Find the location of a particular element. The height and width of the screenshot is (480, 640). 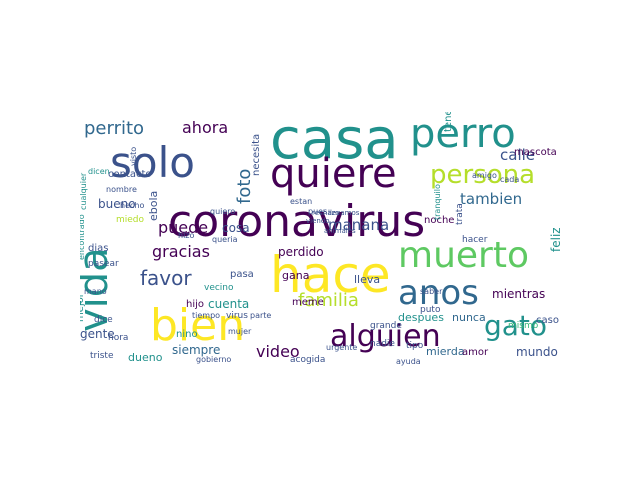

word-mejor: mejor is located at coordinates (83, 307).